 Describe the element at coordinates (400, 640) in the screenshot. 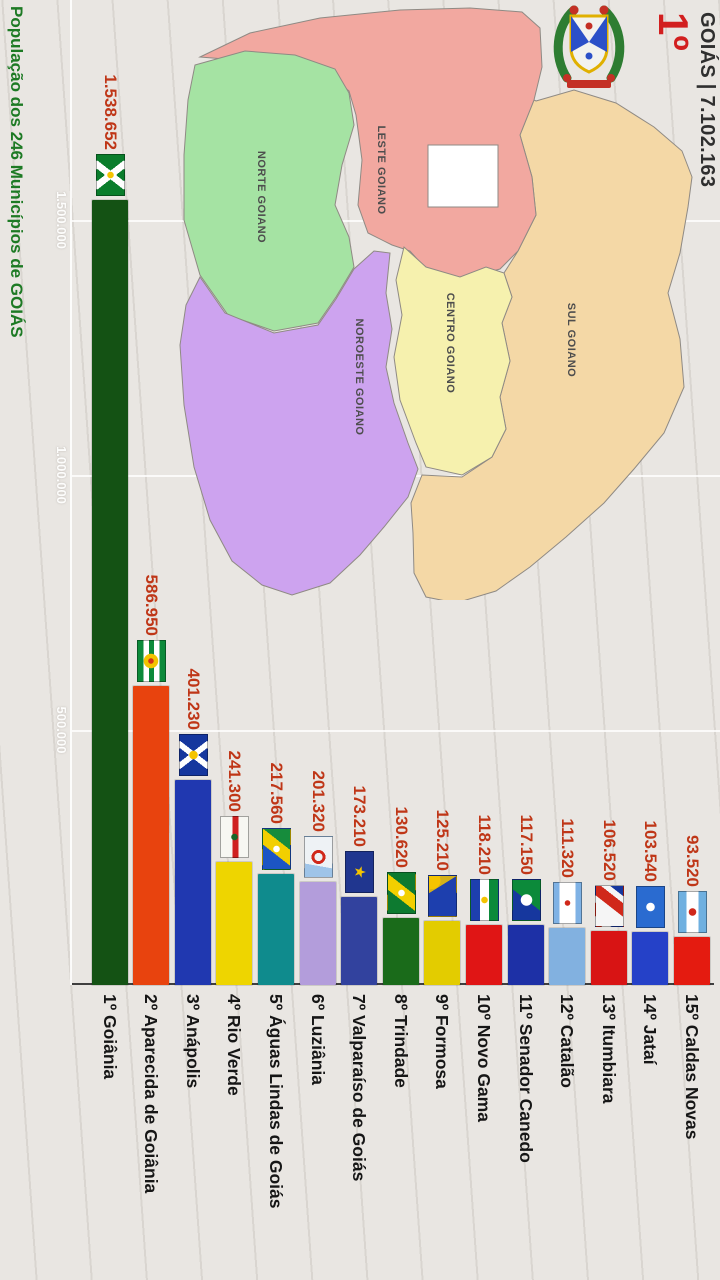

I see `bar-row-8: 130.620 8º Trindade` at that location.